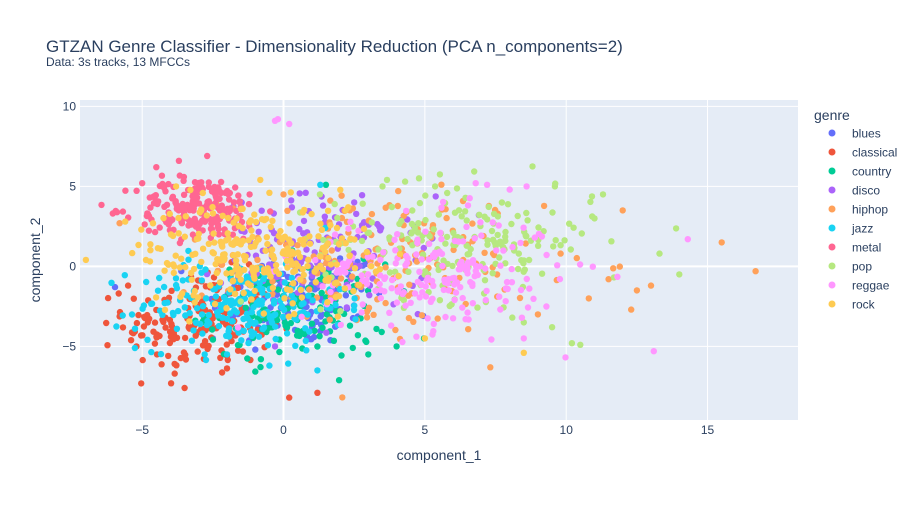 The image size is (918, 505). Describe the element at coordinates (320, 316) in the screenshot. I see `data-point-blues` at that location.